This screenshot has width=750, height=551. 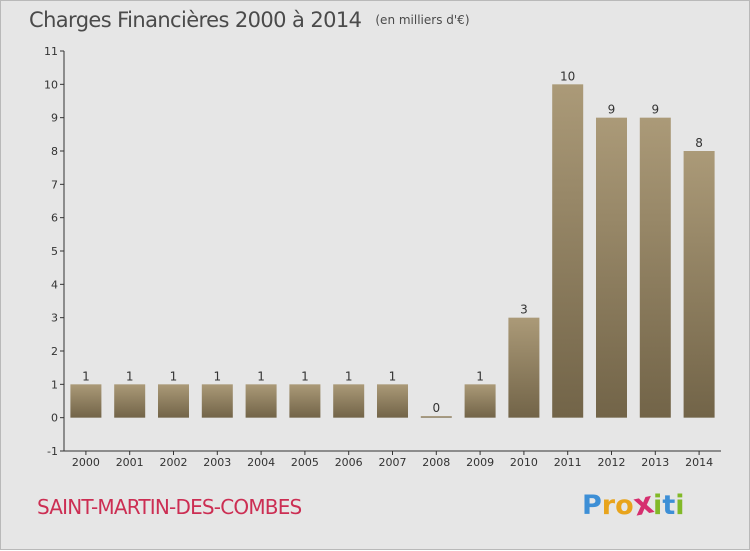 I want to click on y-tick-label: 3, so click(x=54, y=318).